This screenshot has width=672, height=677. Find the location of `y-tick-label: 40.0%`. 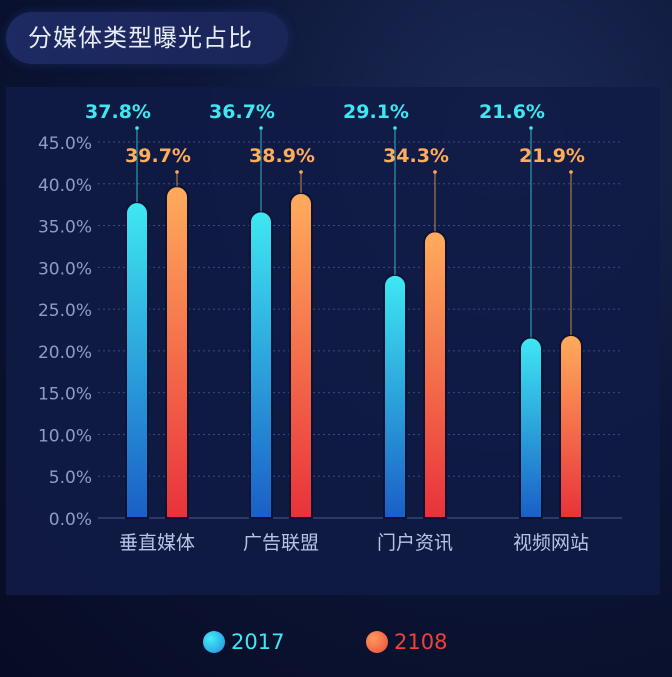

y-tick-label: 40.0% is located at coordinates (65, 186).